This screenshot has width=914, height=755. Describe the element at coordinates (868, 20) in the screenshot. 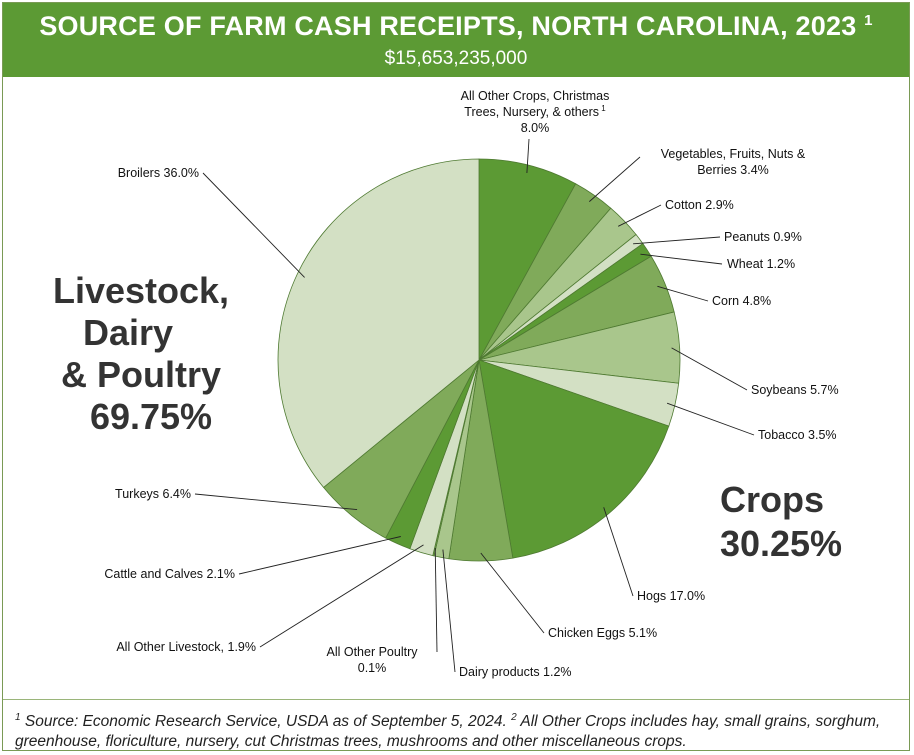

I see `title-footnote-mark: 1` at that location.